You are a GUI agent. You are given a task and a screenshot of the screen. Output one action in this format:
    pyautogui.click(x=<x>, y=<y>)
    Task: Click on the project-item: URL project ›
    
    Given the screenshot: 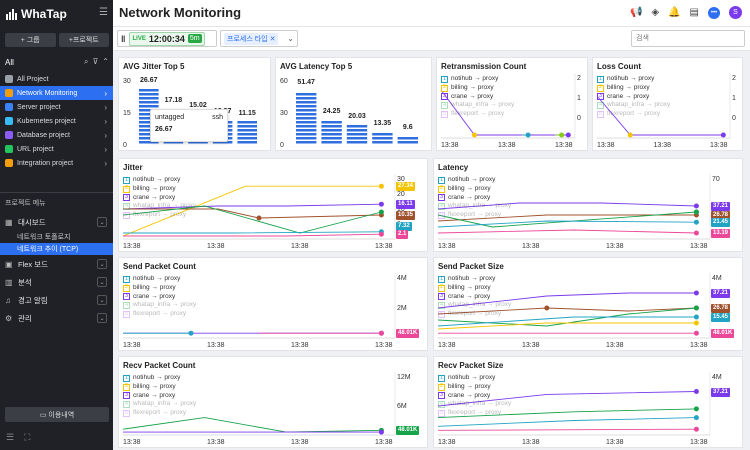 What is the action you would take?
    pyautogui.click(x=56, y=149)
    